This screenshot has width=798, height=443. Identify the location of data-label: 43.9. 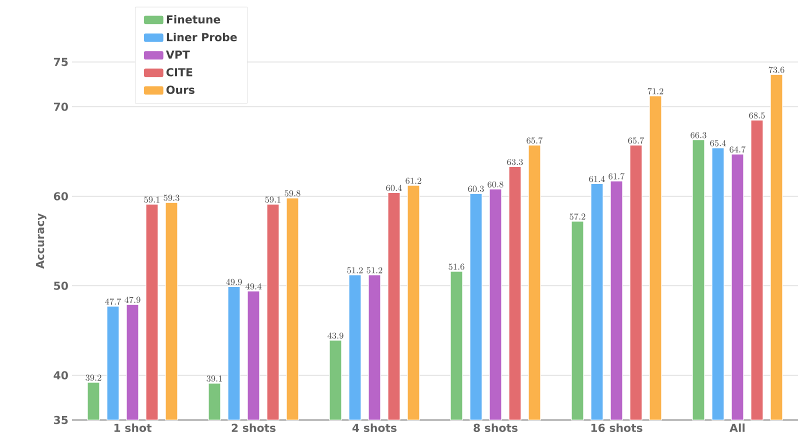
(336, 335).